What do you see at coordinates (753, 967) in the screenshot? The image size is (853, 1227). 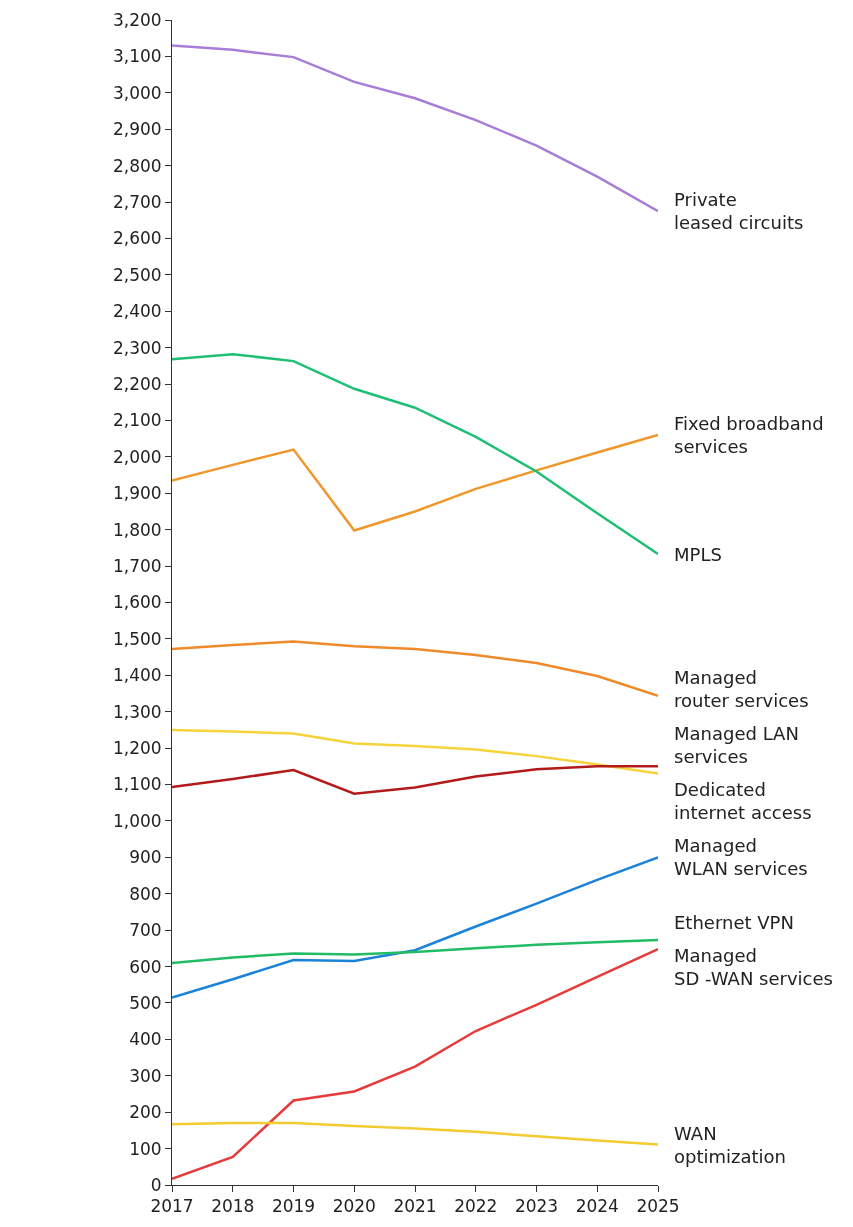 I see `series-label: Managed SD -WAN services` at bounding box center [753, 967].